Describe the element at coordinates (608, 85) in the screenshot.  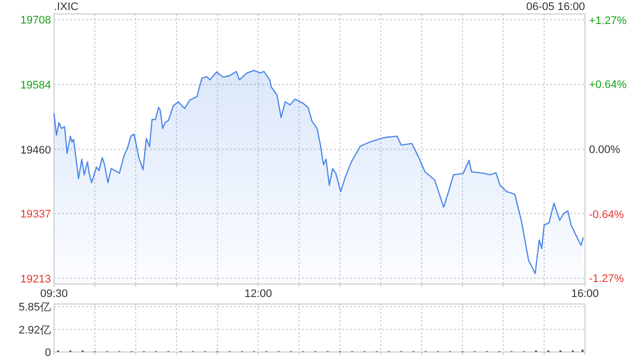
I see `y2-tick-label: +0.64%` at that location.